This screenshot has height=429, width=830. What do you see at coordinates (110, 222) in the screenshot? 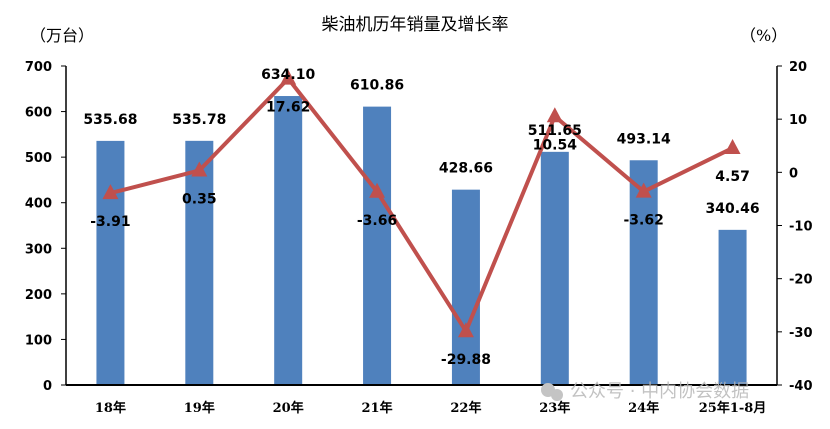
I see `line-data-label: -3.91` at bounding box center [110, 222].